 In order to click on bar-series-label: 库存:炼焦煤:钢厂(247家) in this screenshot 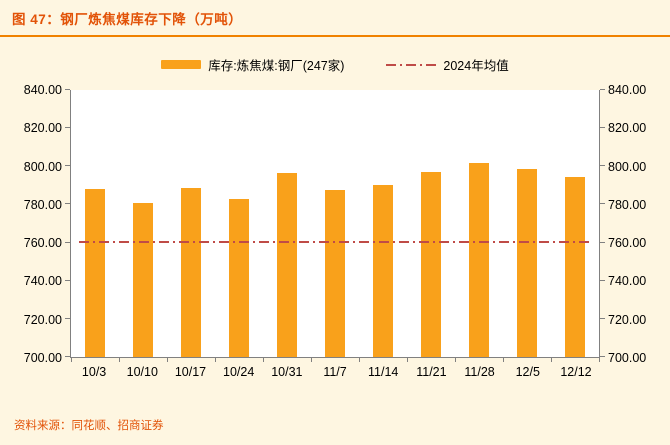, I will do `click(276, 66)`.